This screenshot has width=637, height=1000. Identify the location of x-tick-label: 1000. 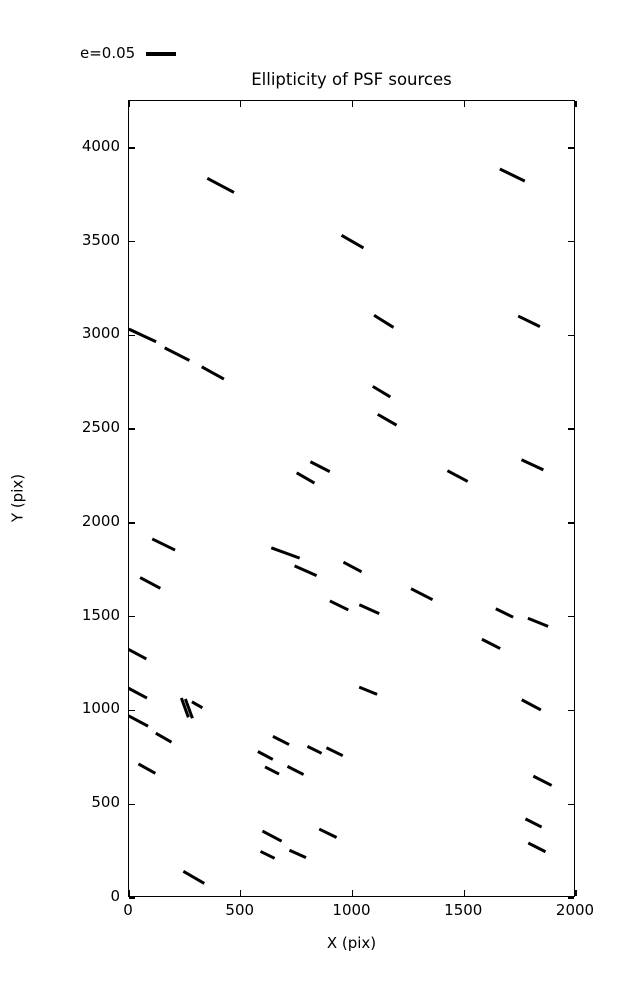
(351, 910).